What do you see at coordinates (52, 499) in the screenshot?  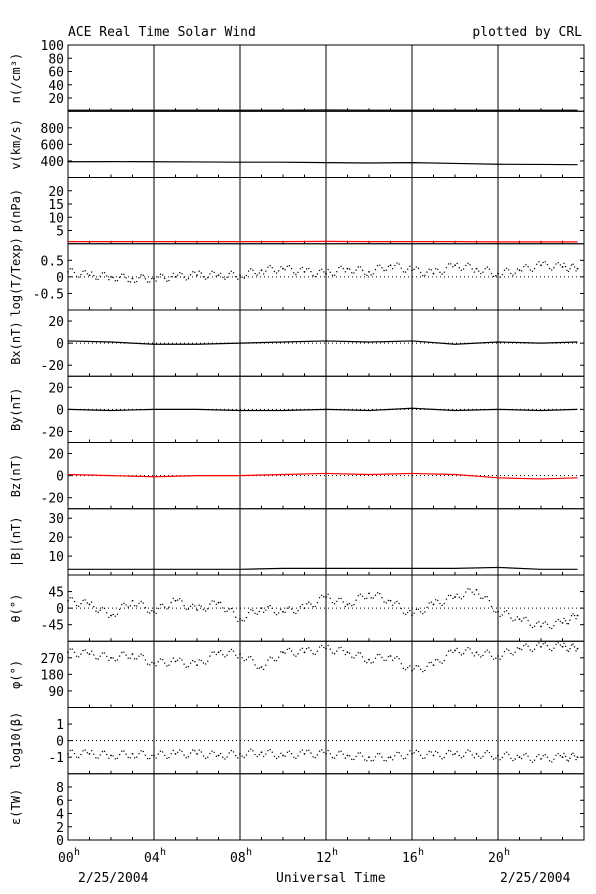 I see `panel-6-ytick-label-0: -20` at bounding box center [52, 499].